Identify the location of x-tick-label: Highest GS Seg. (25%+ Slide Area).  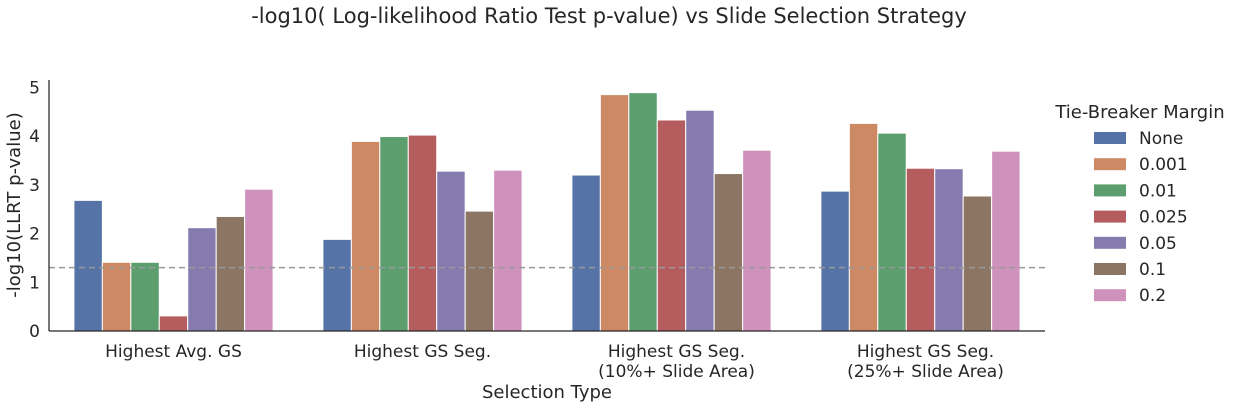
(925, 362).